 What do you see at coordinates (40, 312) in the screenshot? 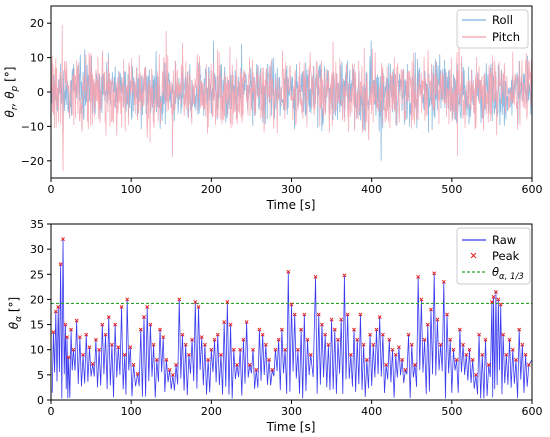
I see `bottom-y-ticks: 0 5 10 15 20 25 30 35` at bounding box center [40, 312].